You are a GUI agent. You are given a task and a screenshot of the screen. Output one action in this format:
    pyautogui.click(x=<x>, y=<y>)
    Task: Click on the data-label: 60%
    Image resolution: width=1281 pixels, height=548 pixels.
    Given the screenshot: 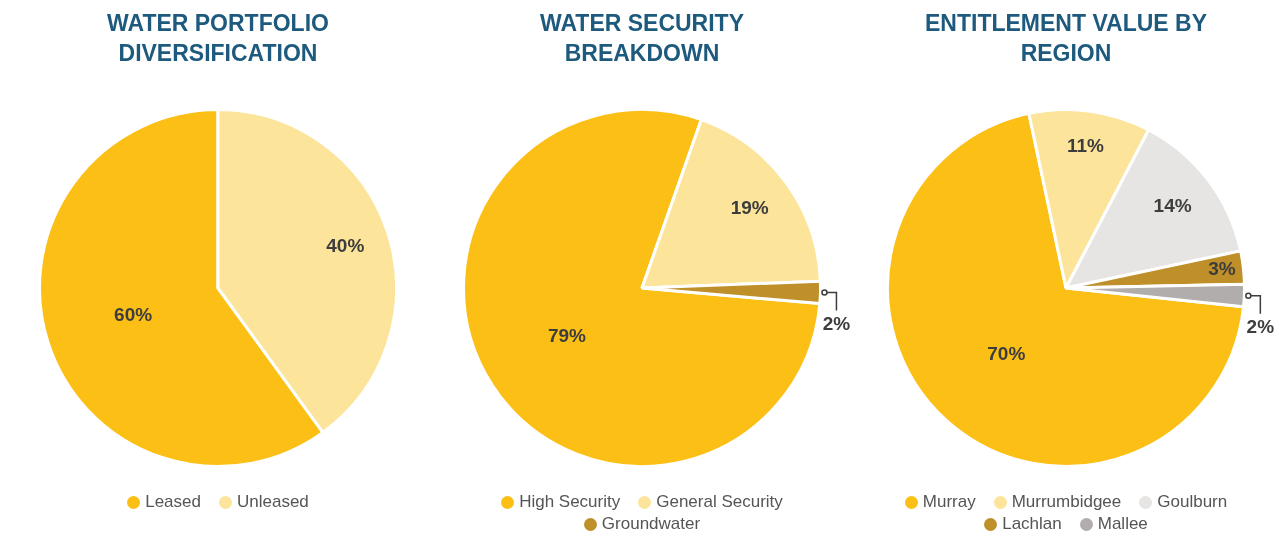 What is the action you would take?
    pyautogui.click(x=133, y=314)
    